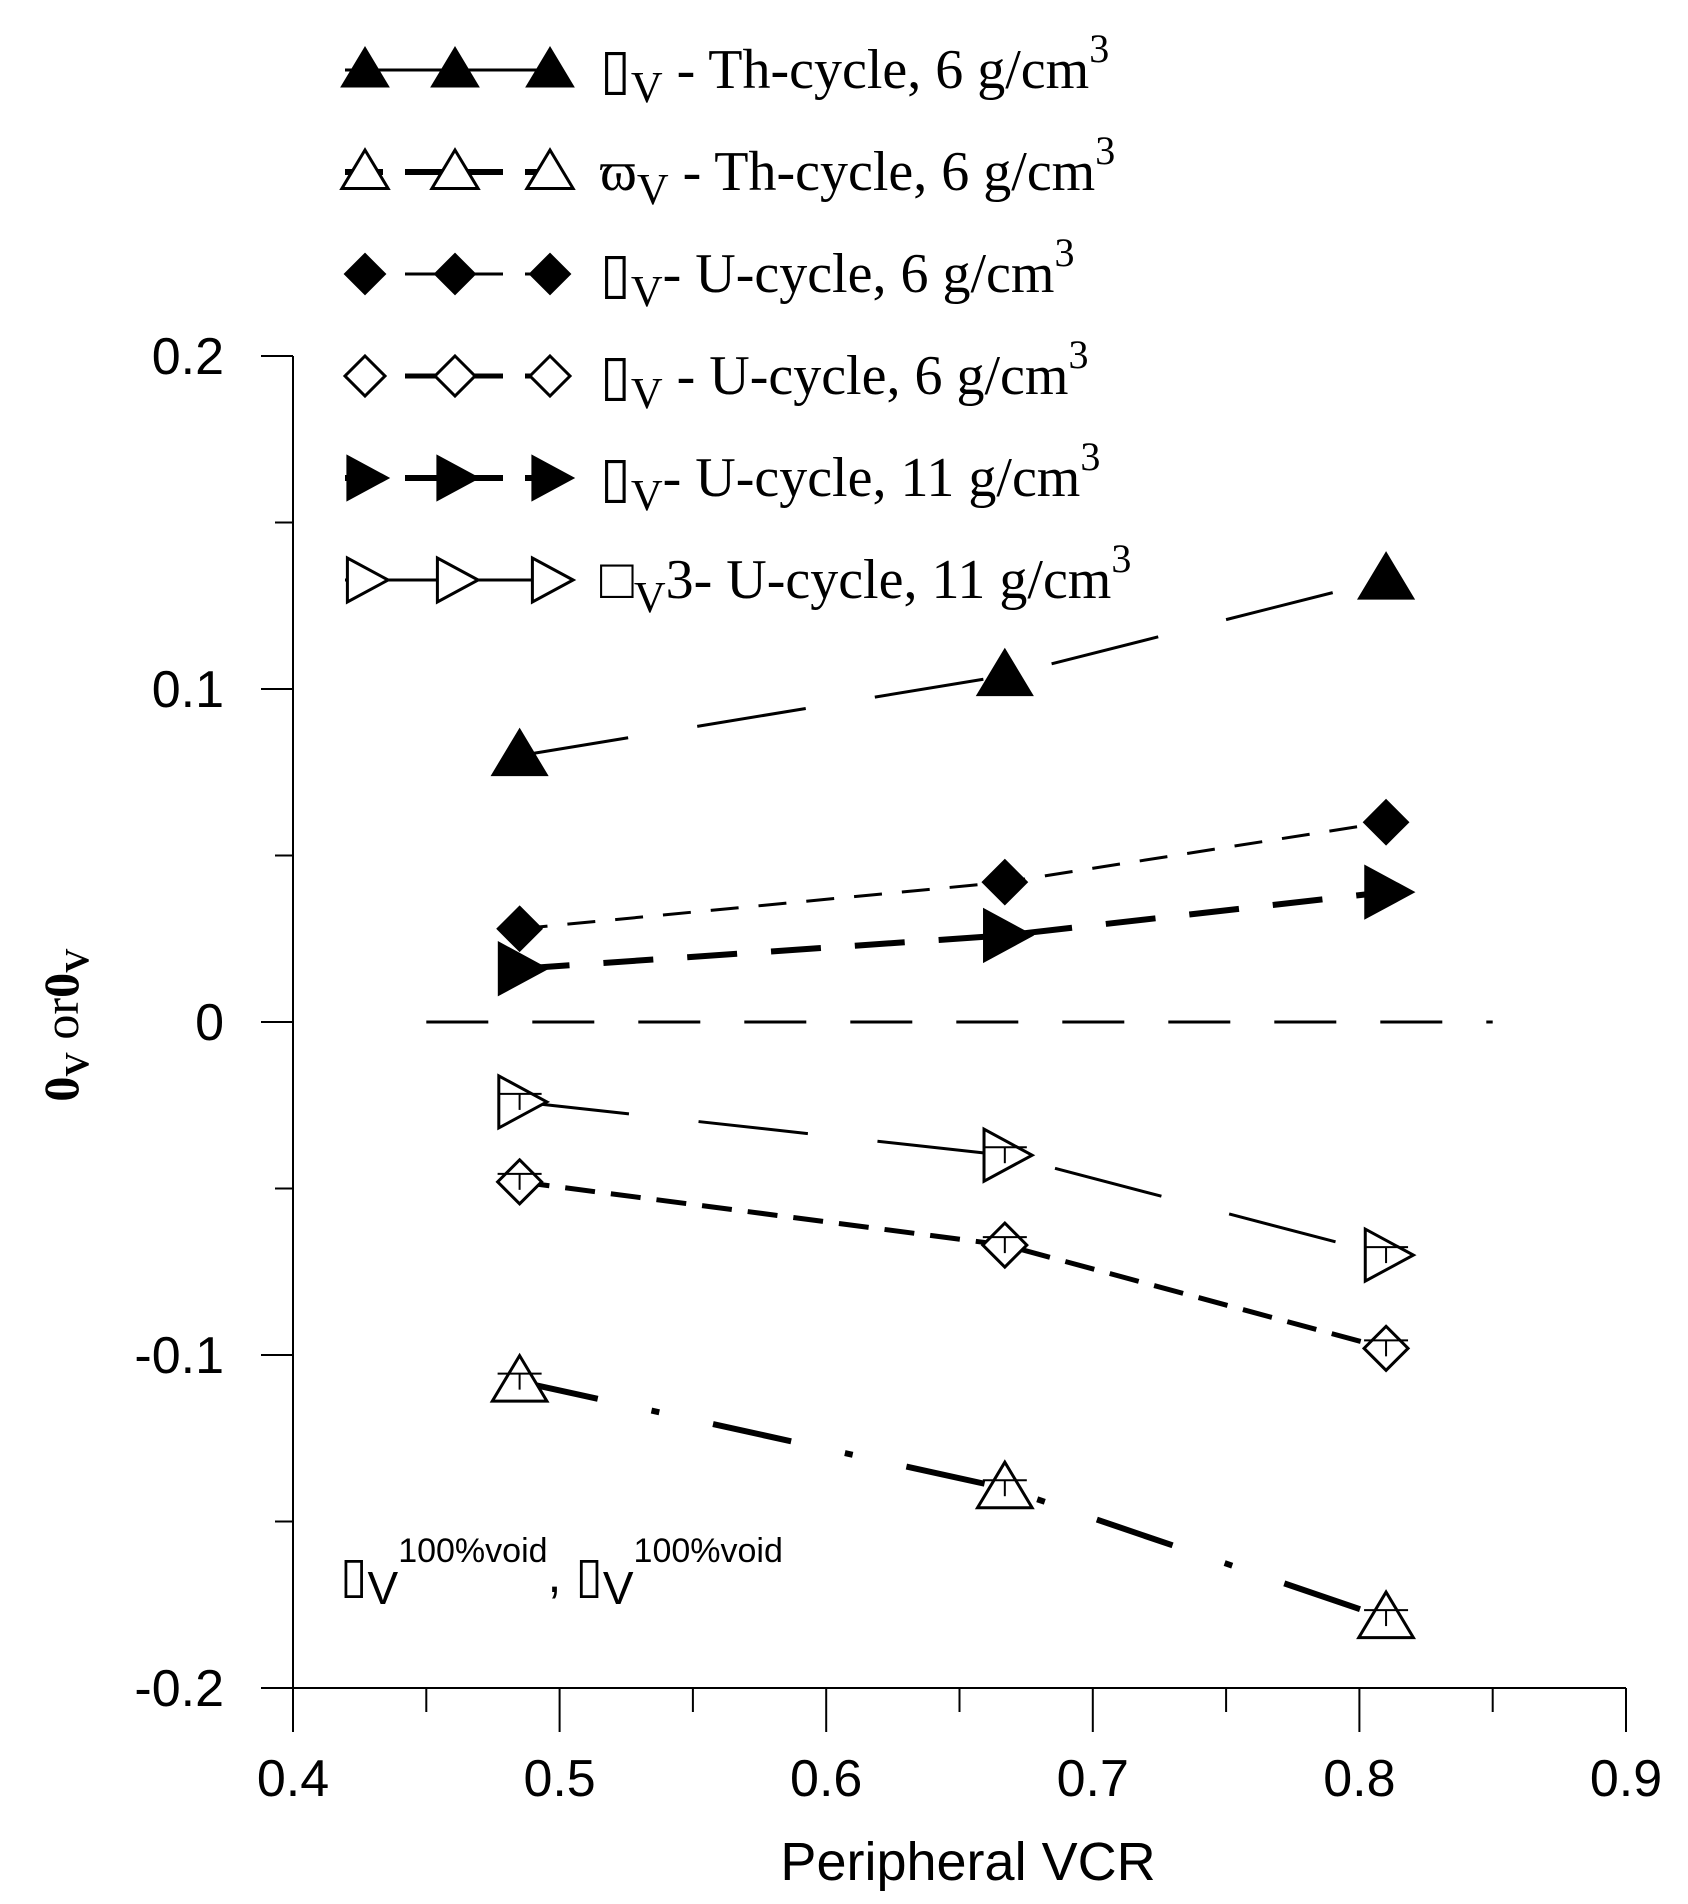 The image size is (1688, 1904). What do you see at coordinates (953, 1178) in the screenshot?
I see `series-6-line` at bounding box center [953, 1178].